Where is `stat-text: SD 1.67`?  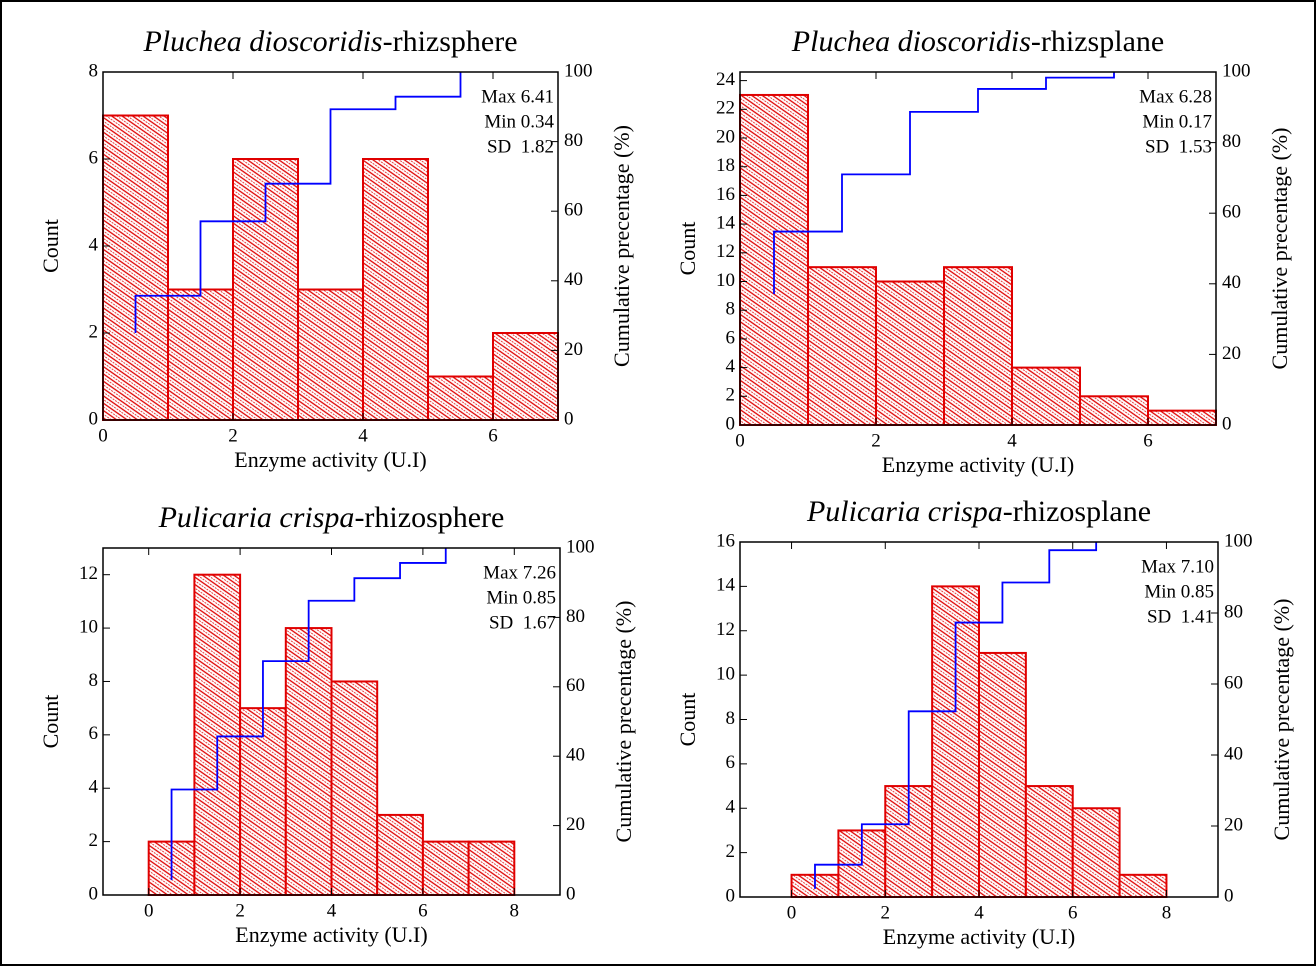
stat-text: SD 1.67 is located at coordinates (522, 622).